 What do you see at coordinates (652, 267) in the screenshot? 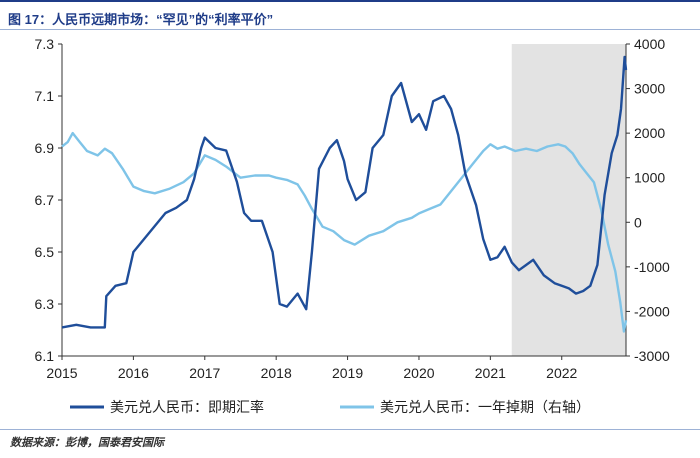
I see `right-tick-label: -1000` at bounding box center [652, 267].